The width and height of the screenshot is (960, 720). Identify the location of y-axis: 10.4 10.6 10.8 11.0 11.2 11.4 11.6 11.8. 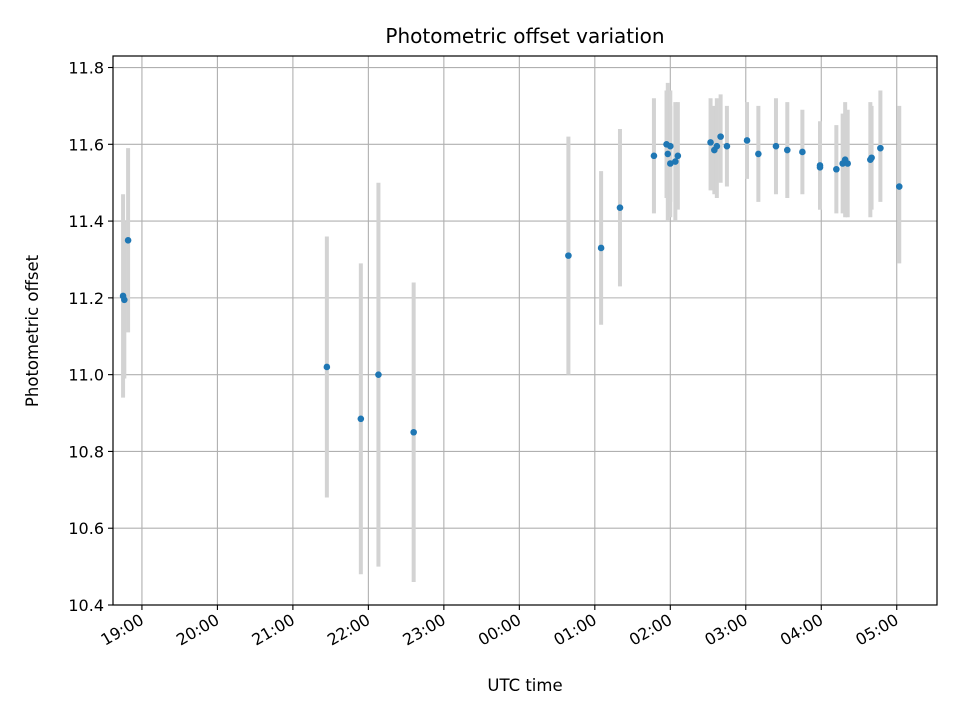
(90, 337).